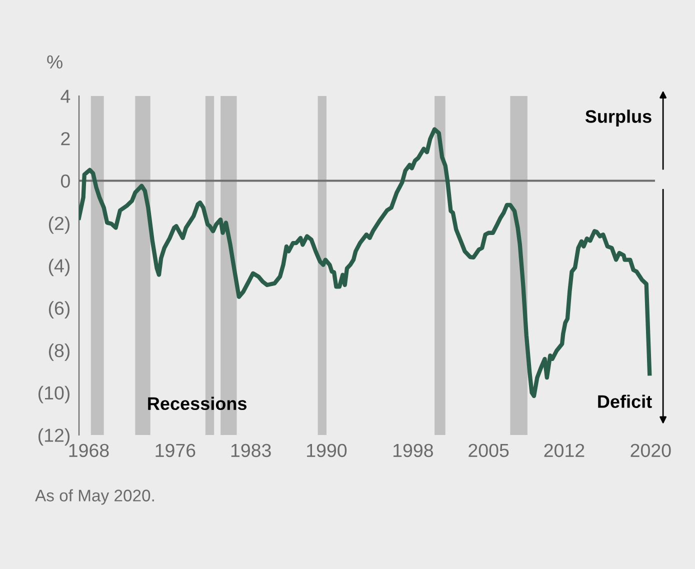 This screenshot has height=569, width=695. Describe the element at coordinates (94, 497) in the screenshot. I see `text: As of May 2020.` at that location.